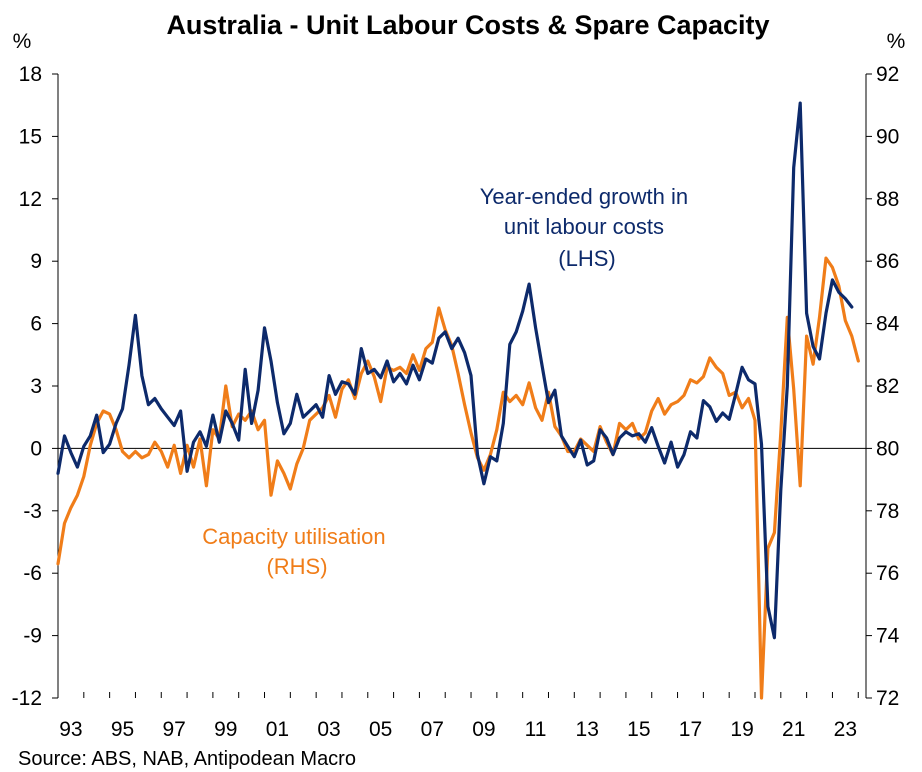 The width and height of the screenshot is (922, 772). Describe the element at coordinates (888, 636) in the screenshot. I see `right-tick-label: 74` at that location.